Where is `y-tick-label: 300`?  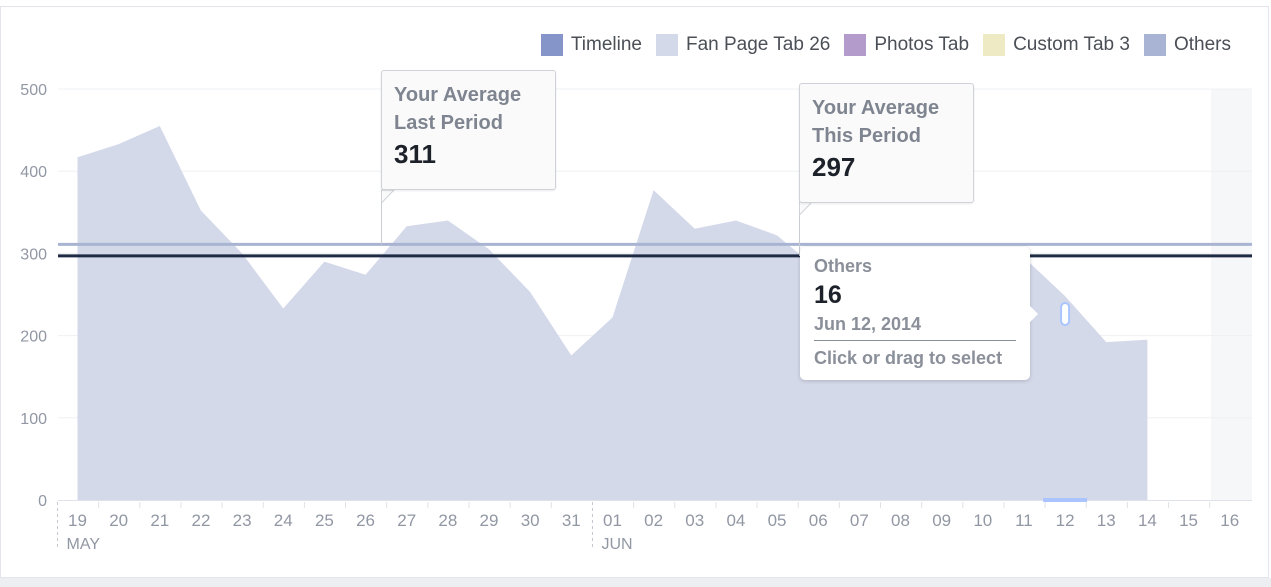
y-tick-label: 300 is located at coordinates (33, 254).